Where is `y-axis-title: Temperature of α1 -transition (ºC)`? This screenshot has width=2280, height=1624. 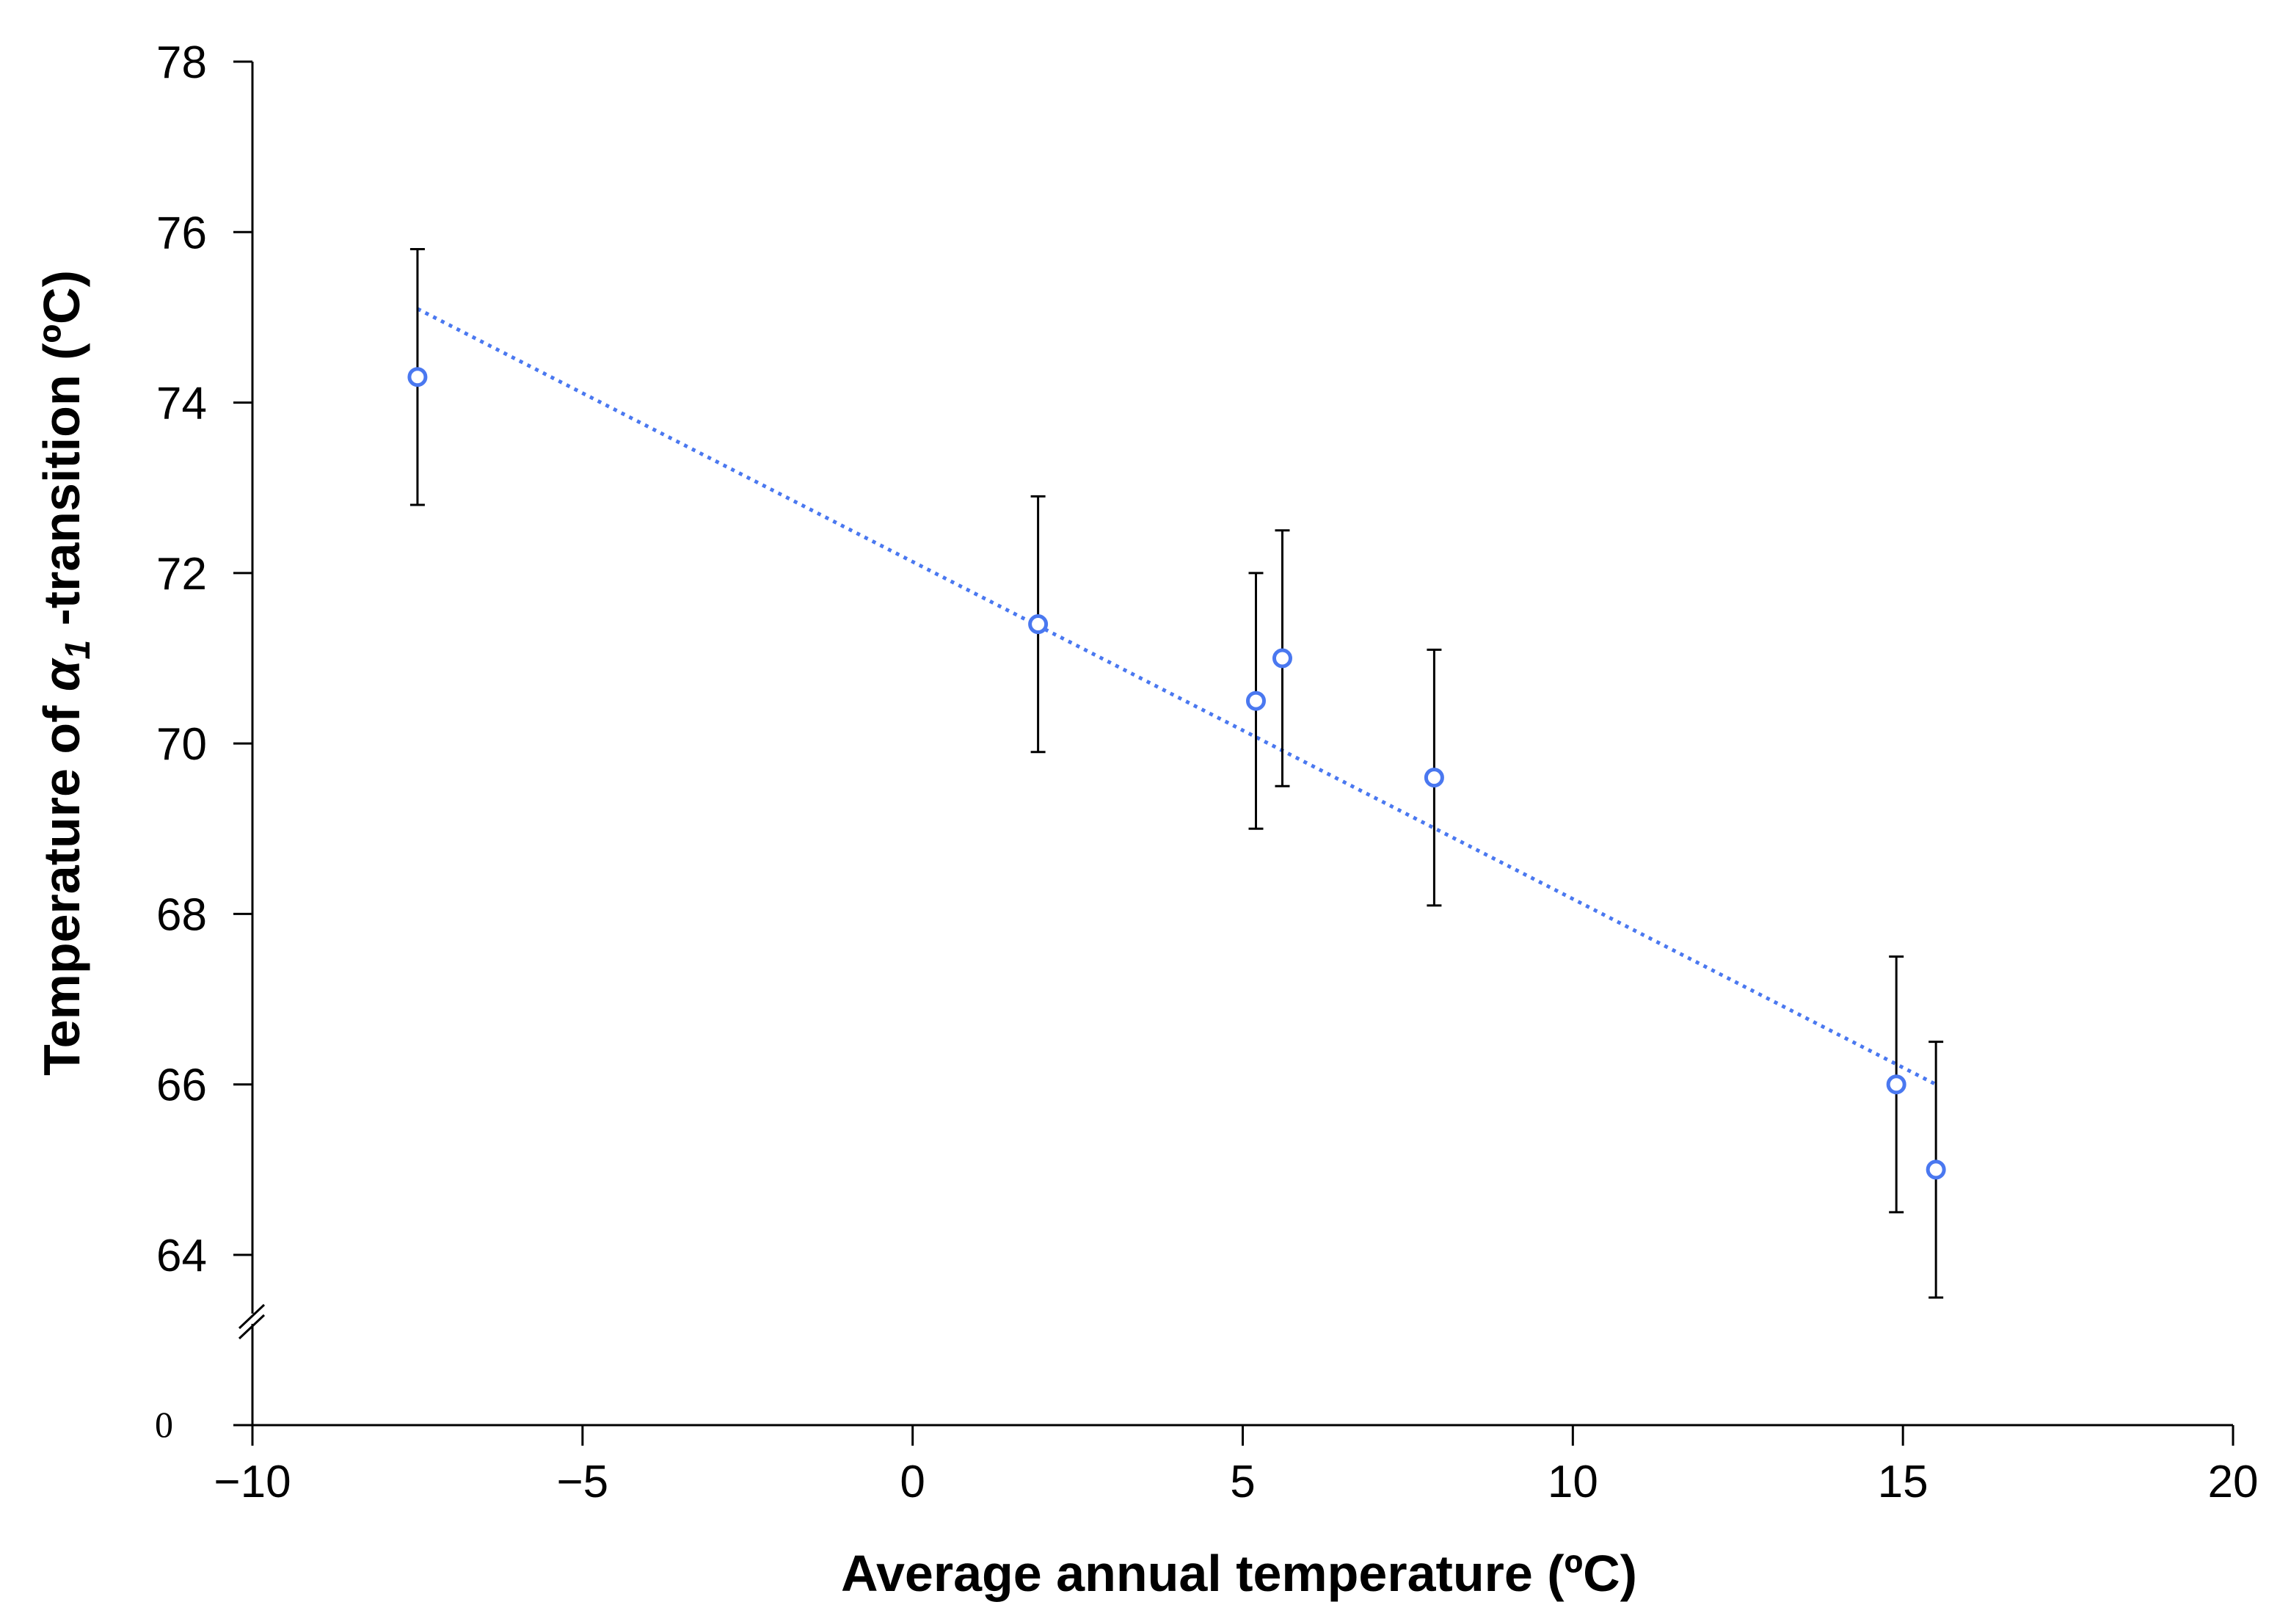 y-axis-title: Temperature of α1 -transition (ºC) is located at coordinates (65, 673).